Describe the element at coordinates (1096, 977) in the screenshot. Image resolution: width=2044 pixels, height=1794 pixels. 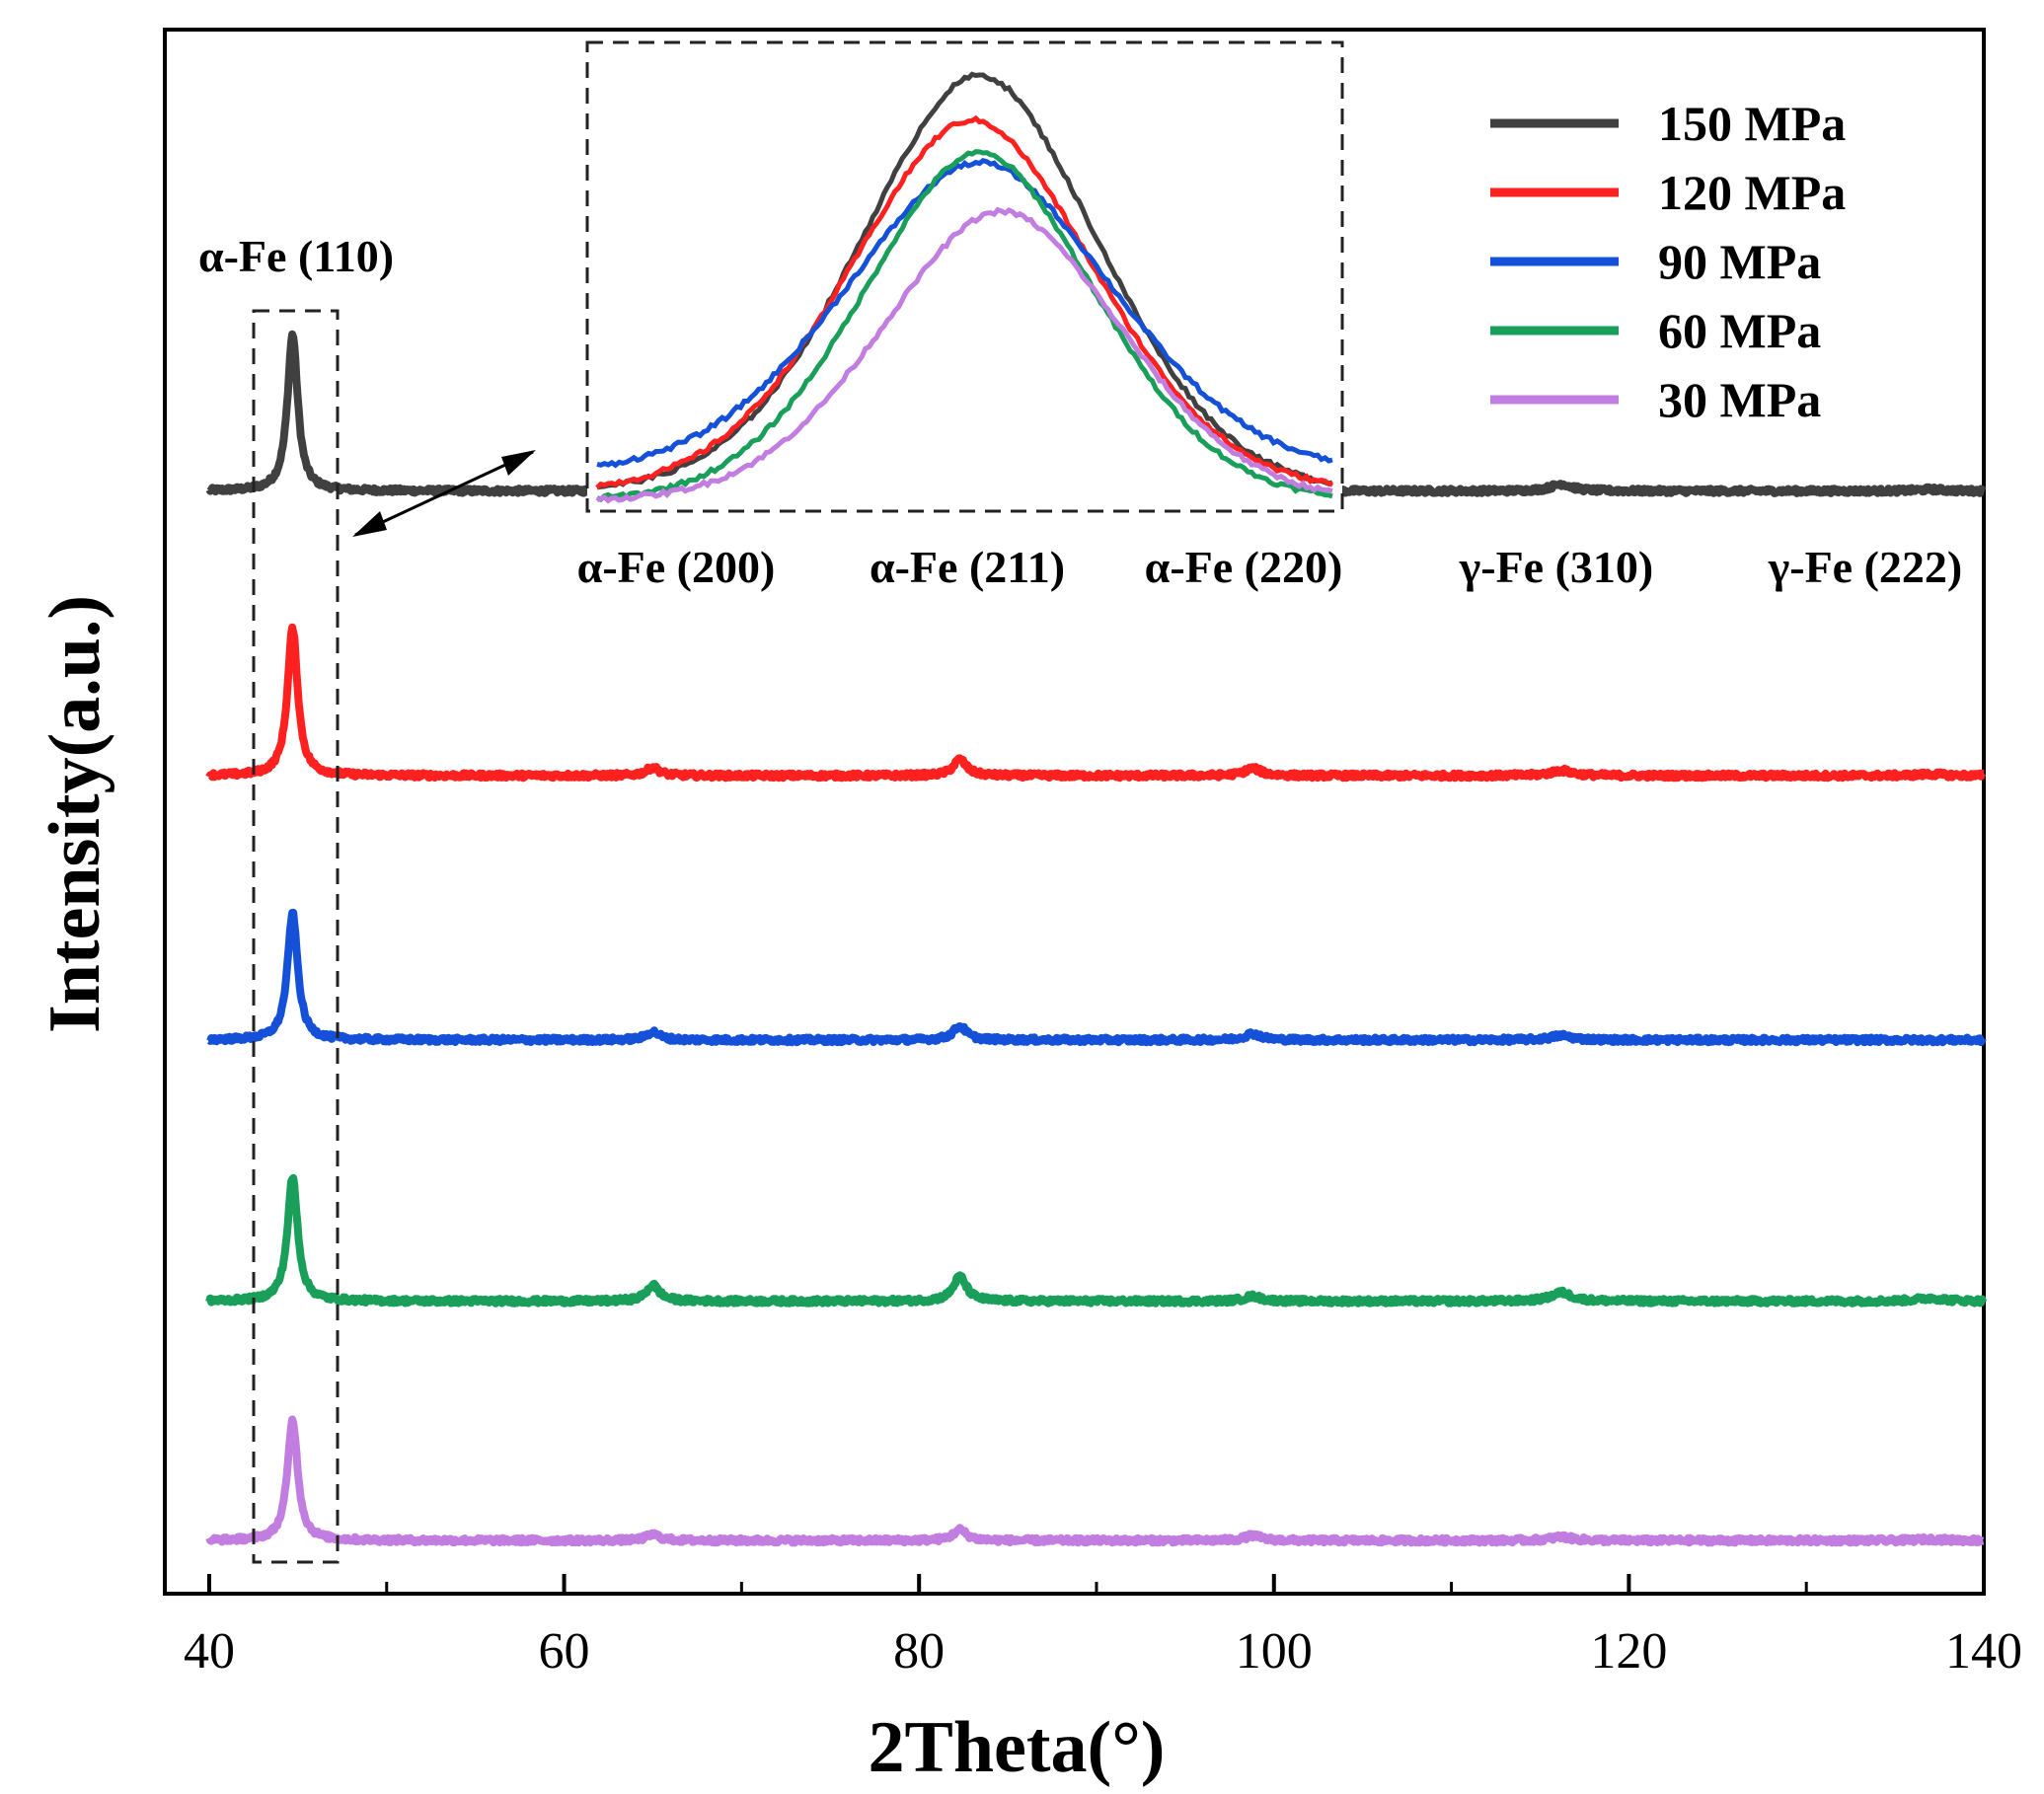
I see `series-line-90-mpa` at that location.